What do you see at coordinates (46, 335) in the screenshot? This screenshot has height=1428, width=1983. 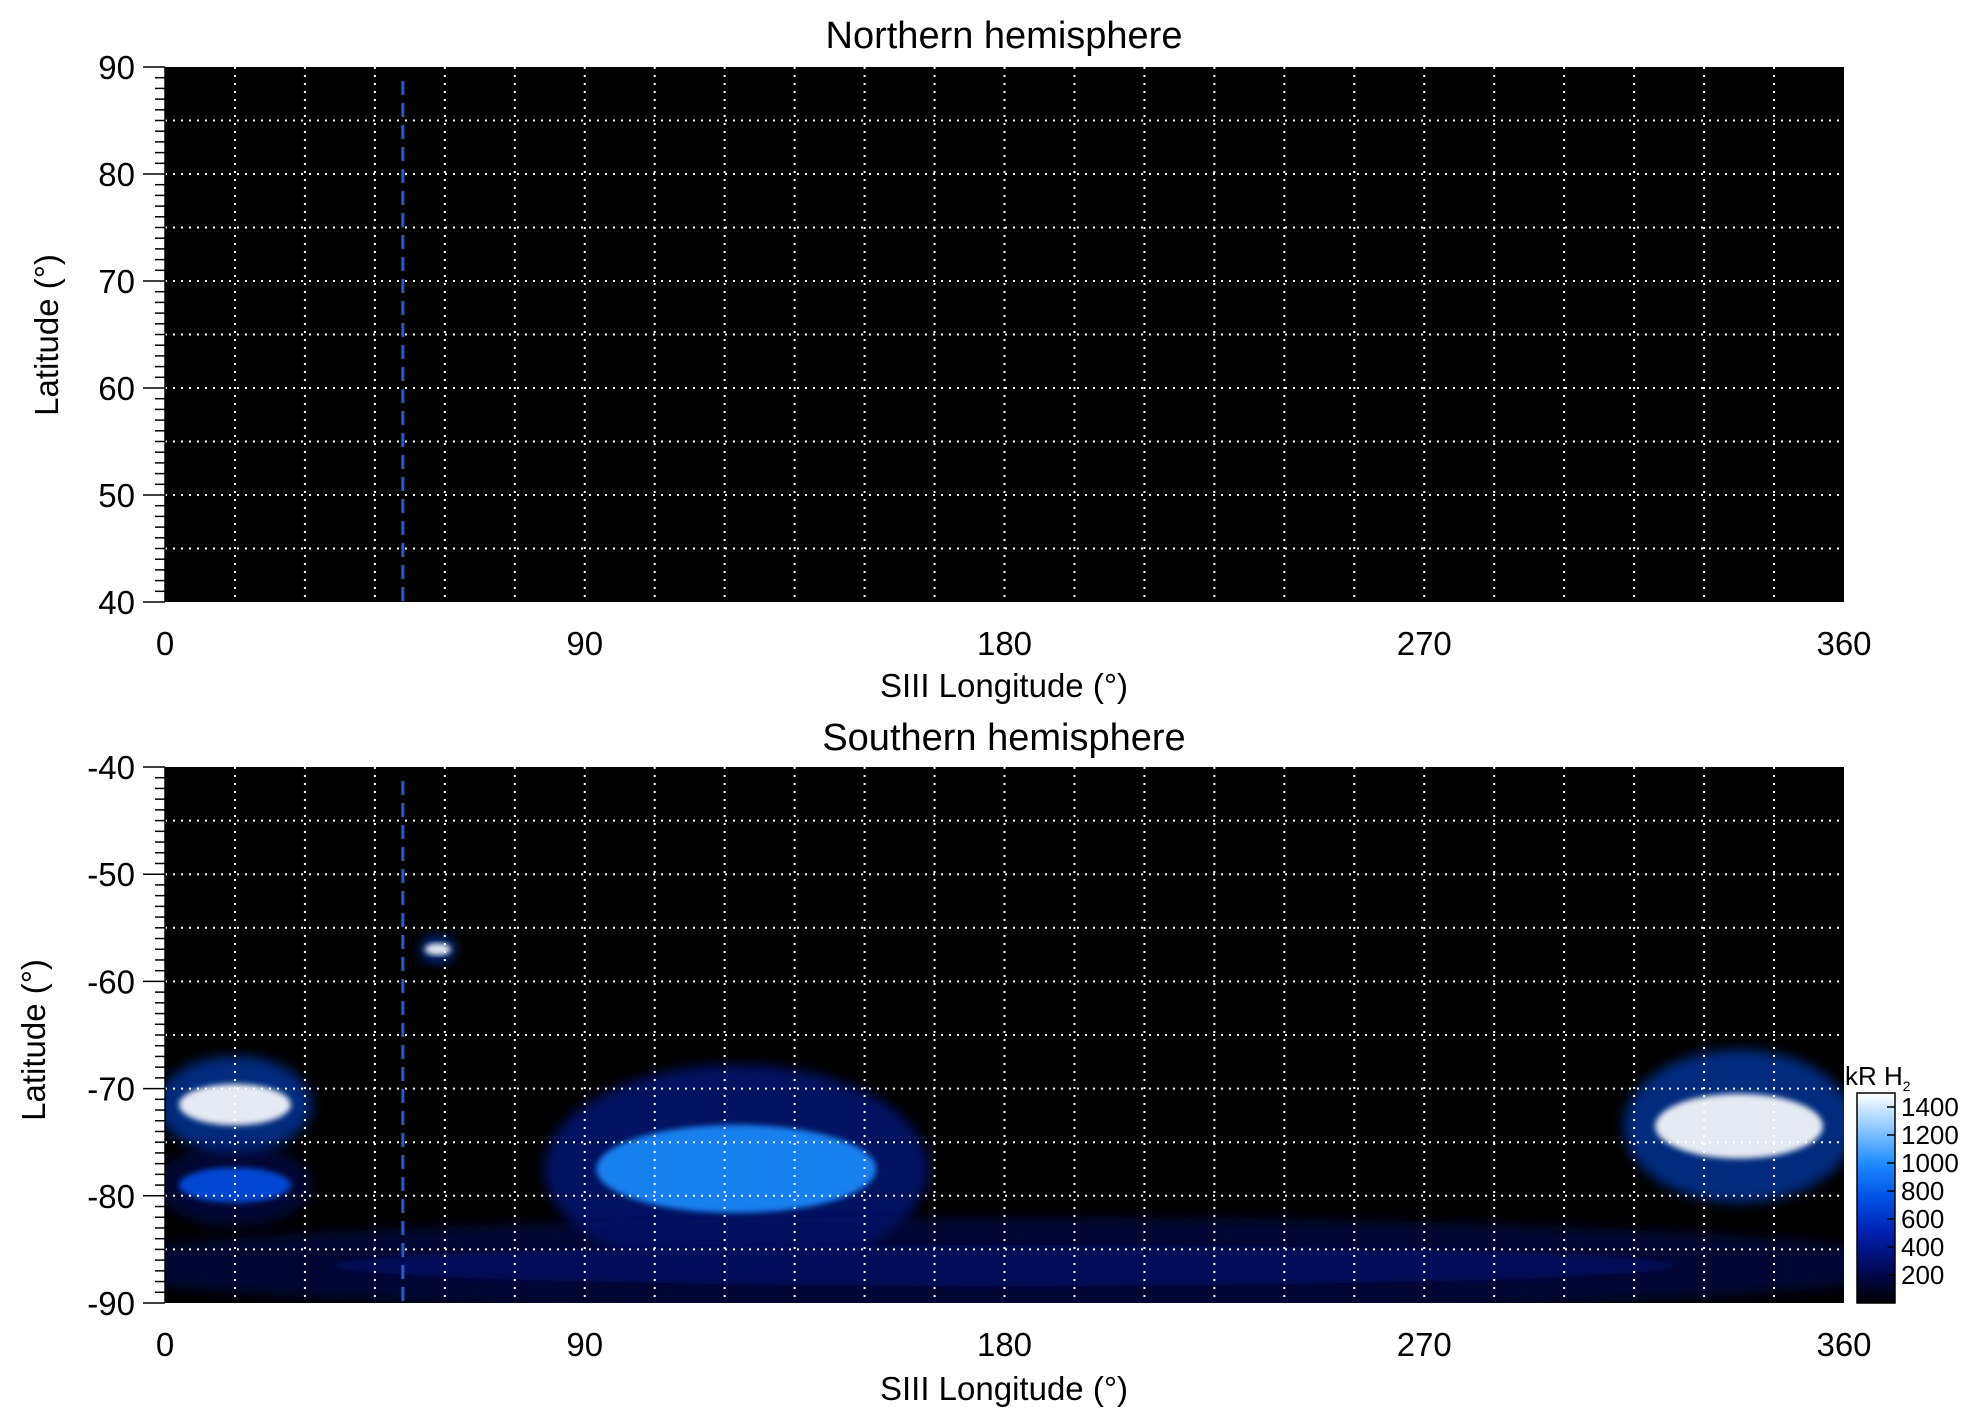 I see `north-y-label: Latitude (°)` at bounding box center [46, 335].